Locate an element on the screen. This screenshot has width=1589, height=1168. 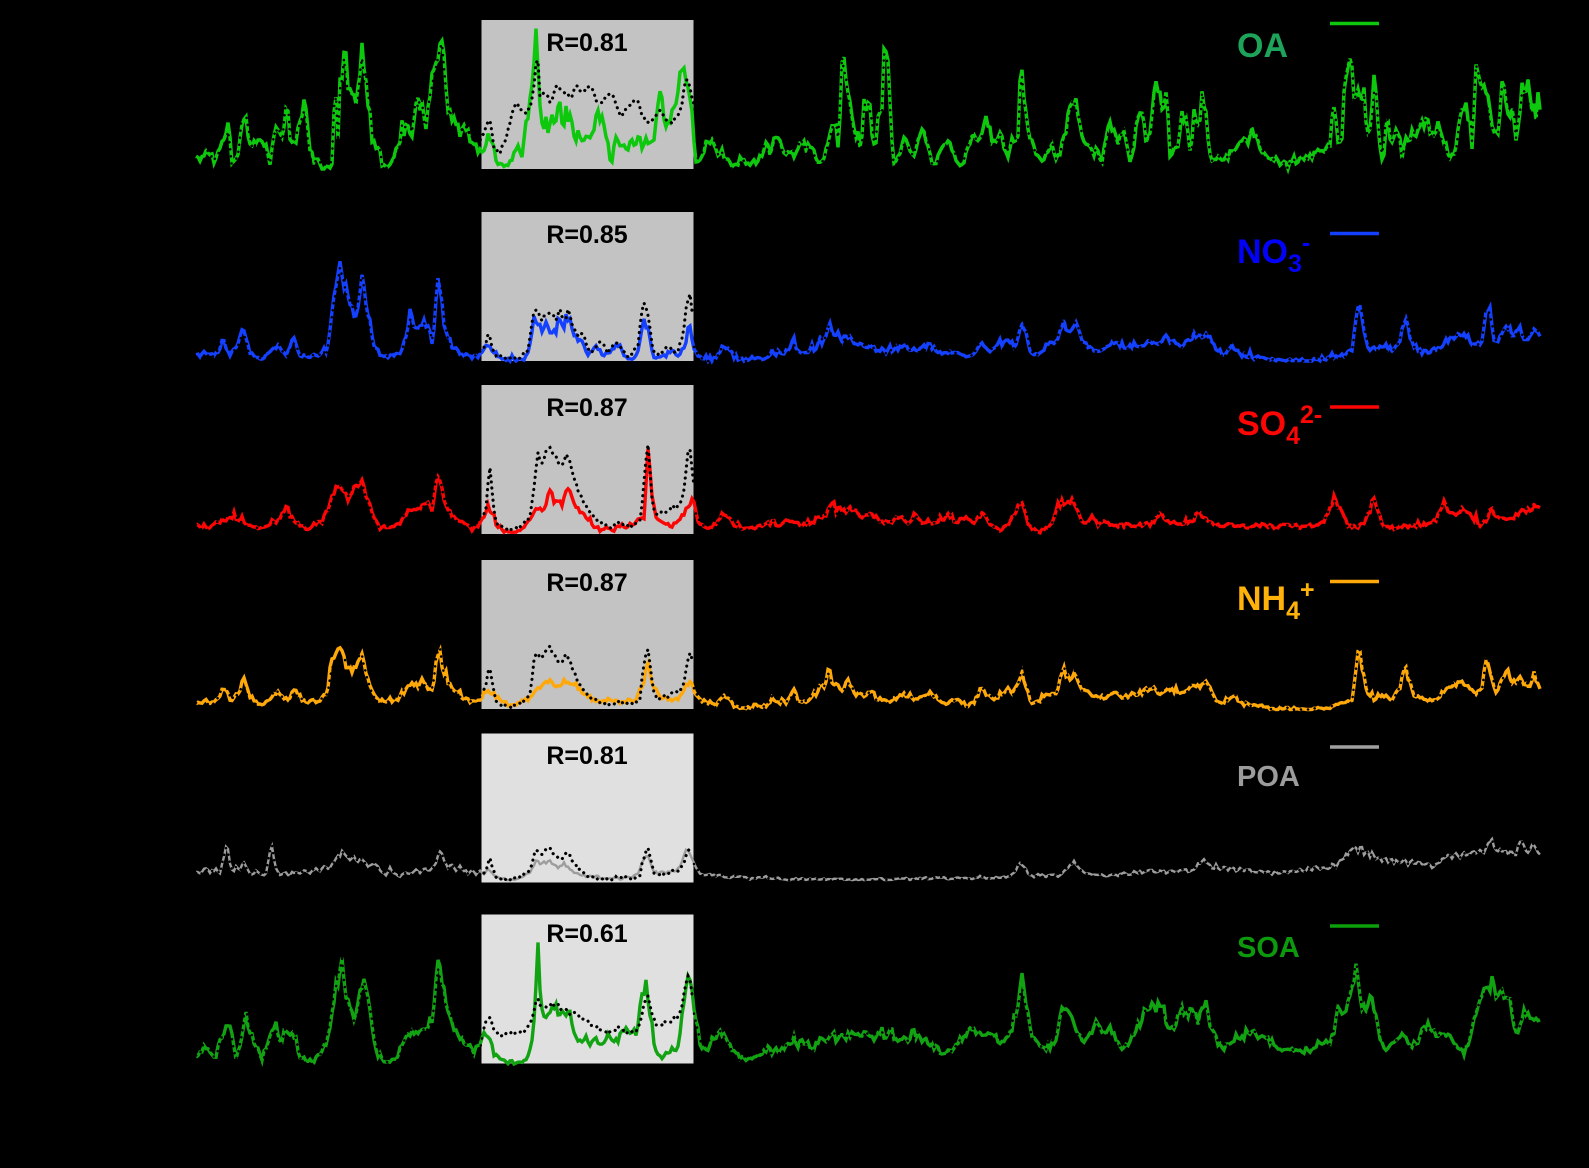
svg-text: OA is located at coordinates (1262, 46).